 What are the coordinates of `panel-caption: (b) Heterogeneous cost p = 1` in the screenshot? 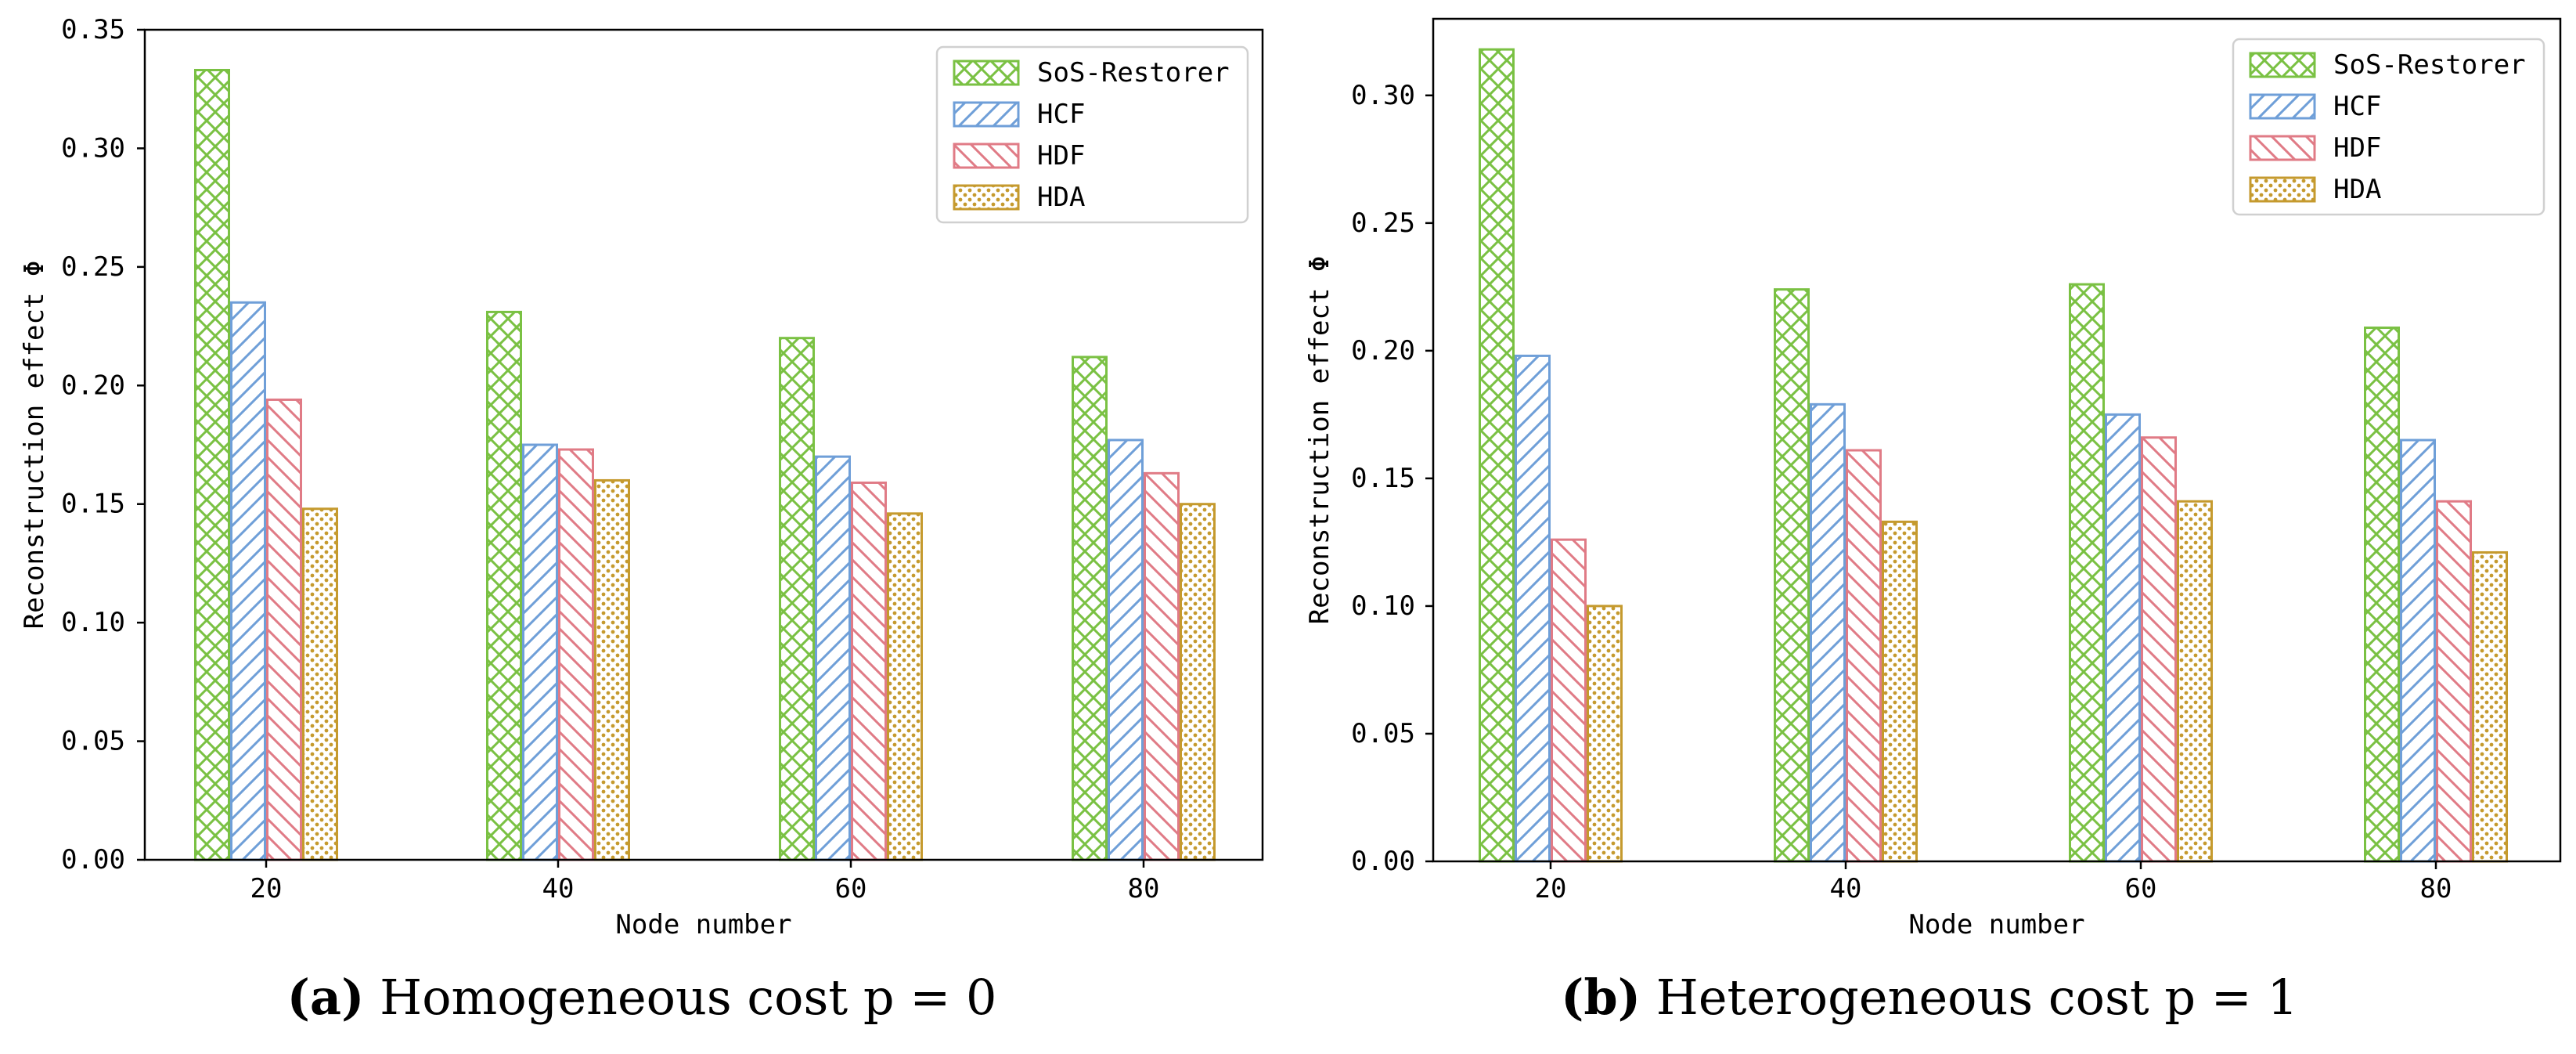 It's located at (1929, 998).